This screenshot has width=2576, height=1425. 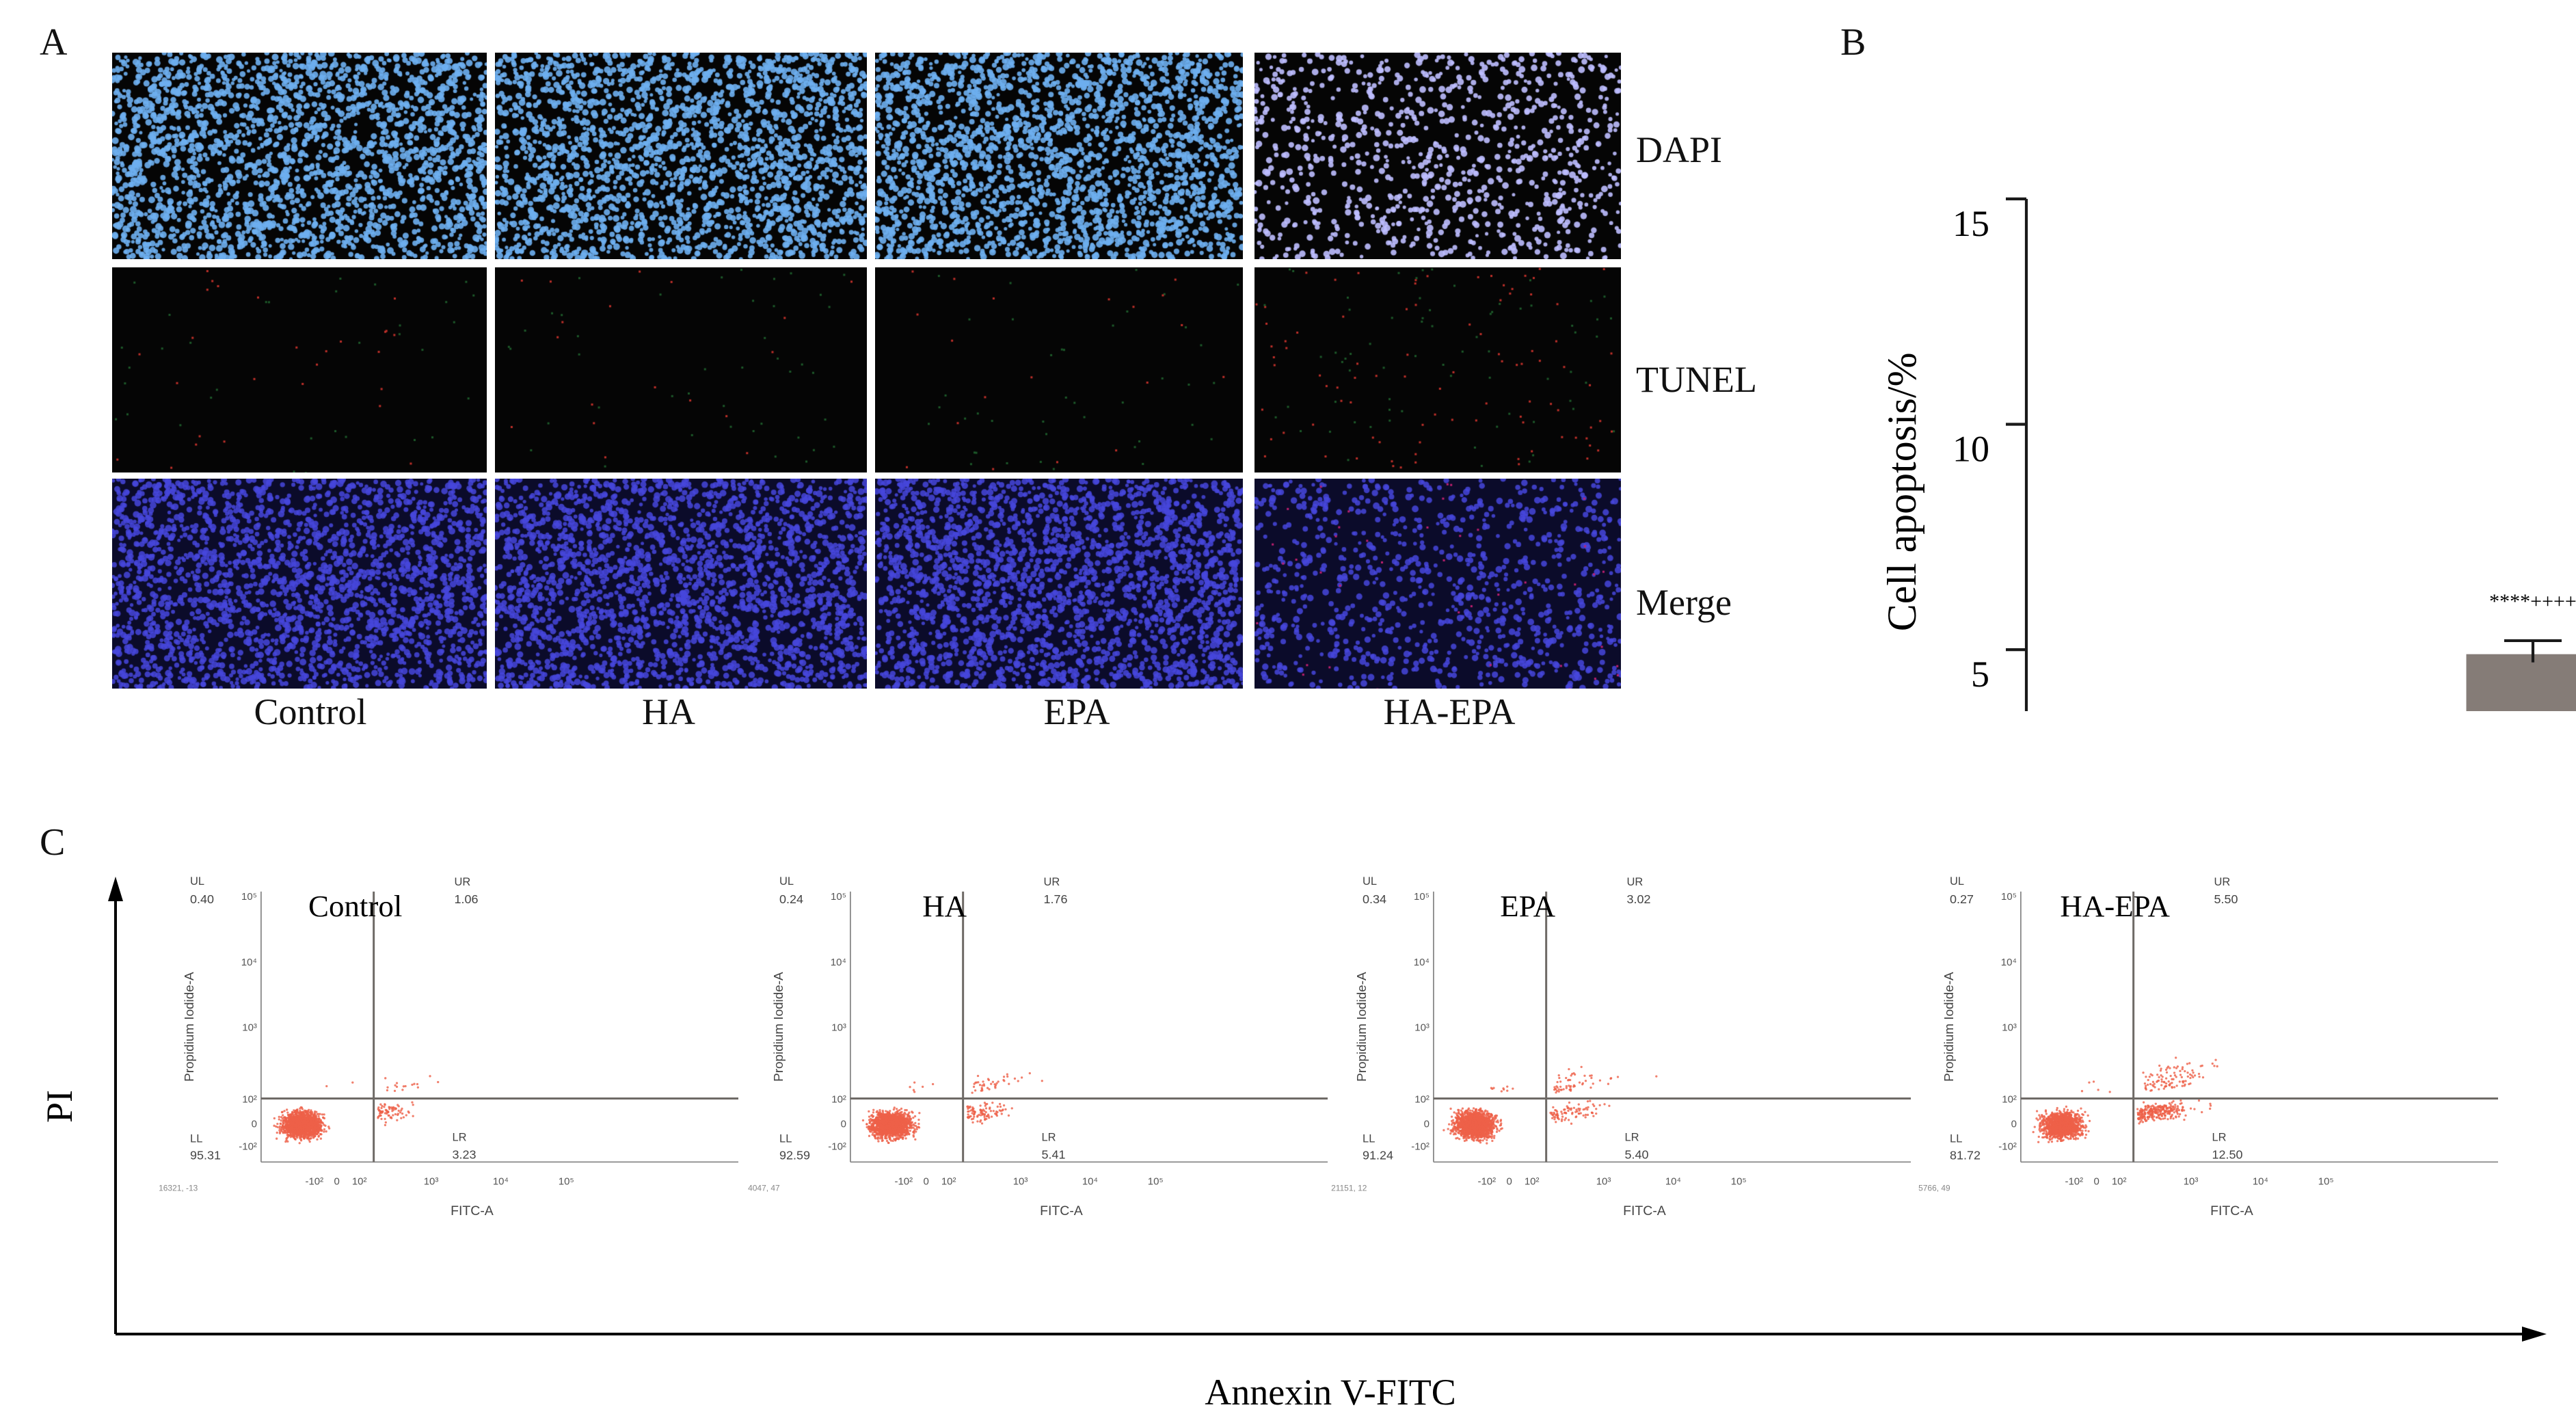 What do you see at coordinates (2226, 899) in the screenshot?
I see `quadrant-value-ur: 5.50` at bounding box center [2226, 899].